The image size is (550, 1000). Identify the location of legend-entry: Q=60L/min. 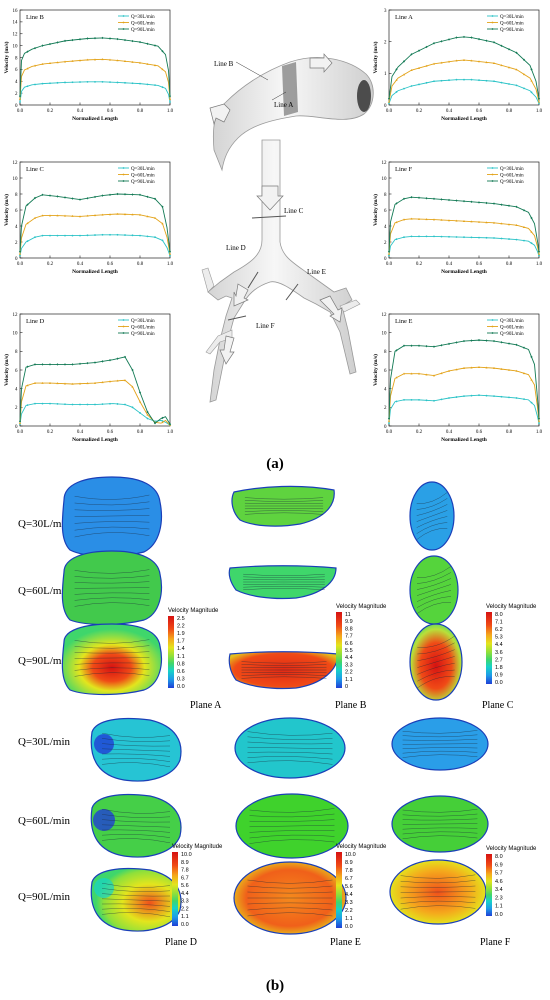
(512, 23).